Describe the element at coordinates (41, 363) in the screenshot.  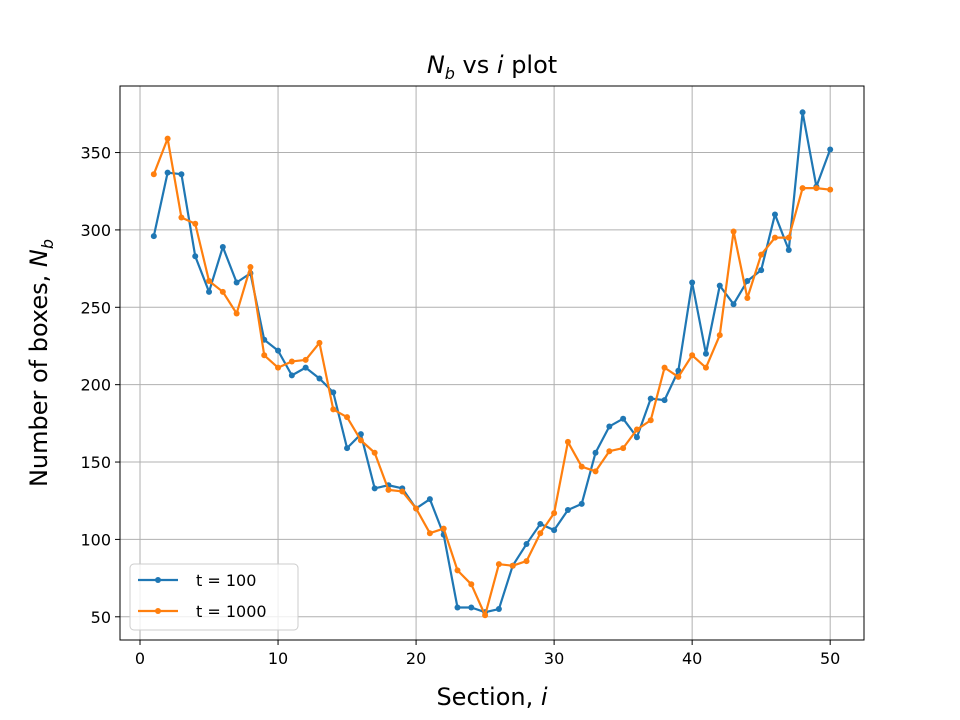
I see `y-axis-label: Number of boxes, Nb` at that location.